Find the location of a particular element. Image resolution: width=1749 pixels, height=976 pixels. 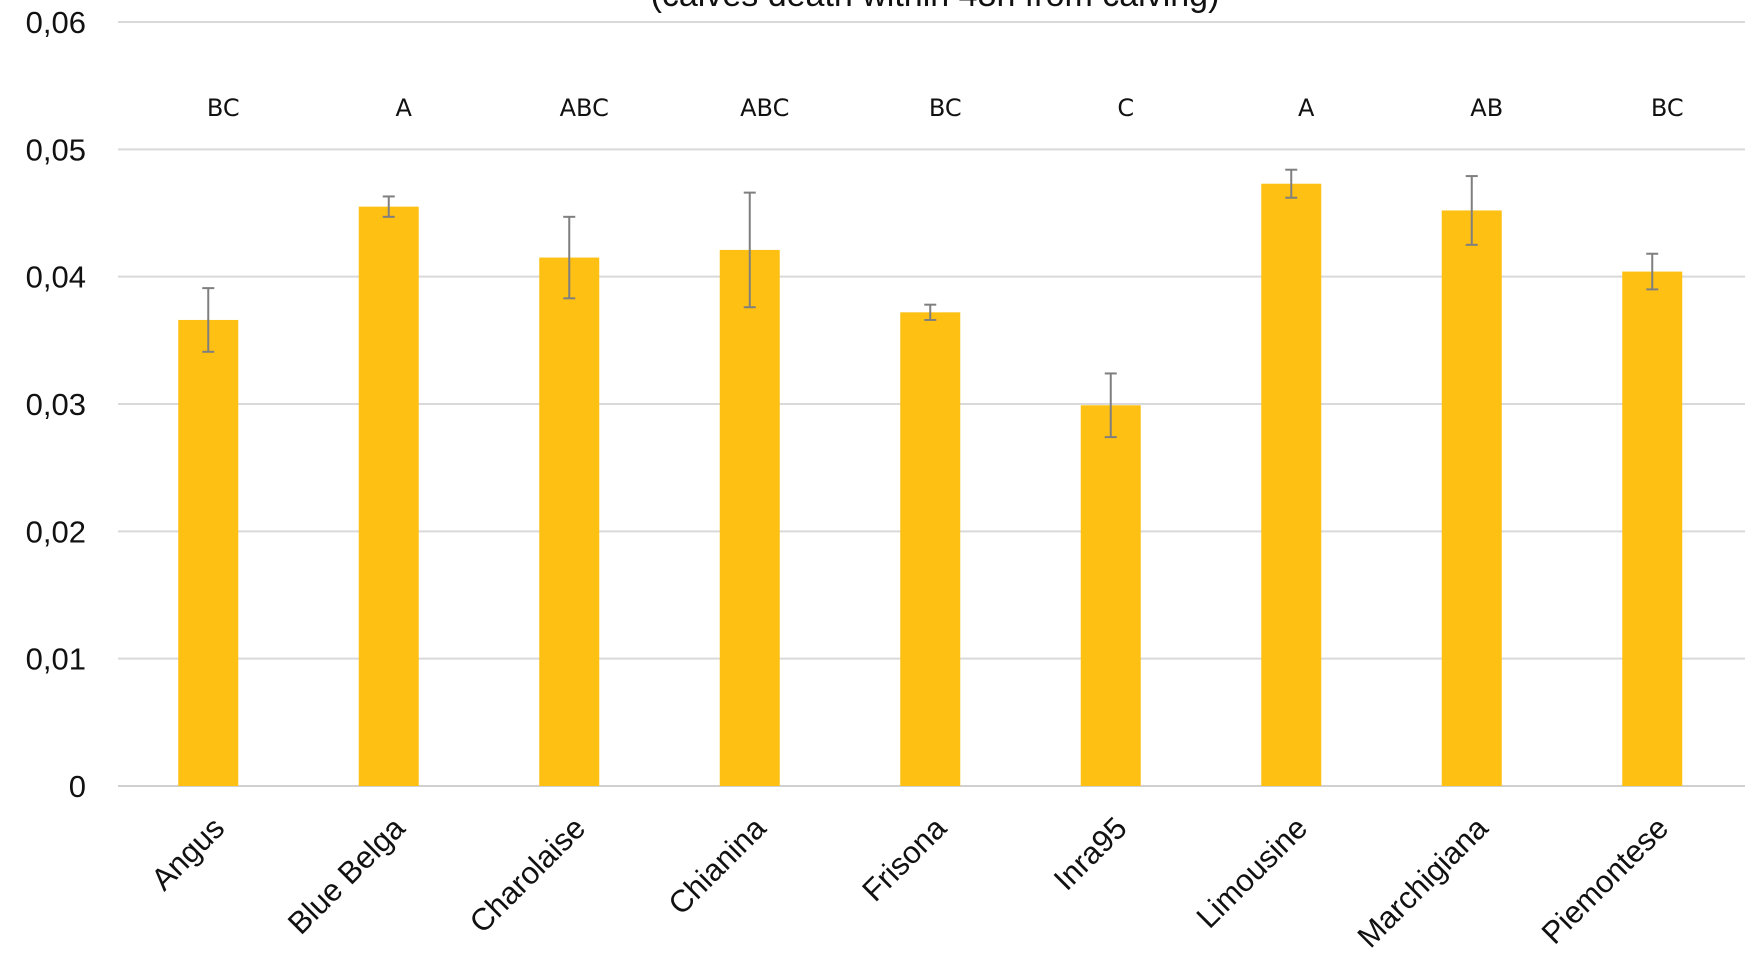

bar-blue-belga is located at coordinates (388, 496).